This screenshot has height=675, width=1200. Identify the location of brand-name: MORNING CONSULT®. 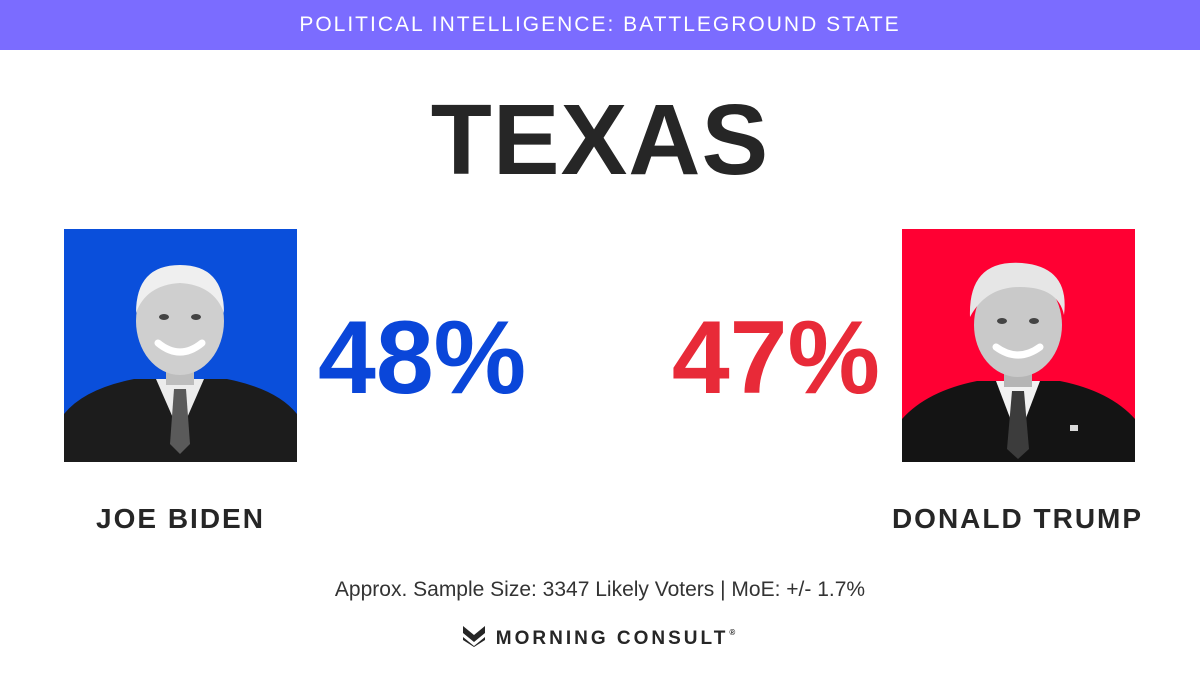
(617, 639).